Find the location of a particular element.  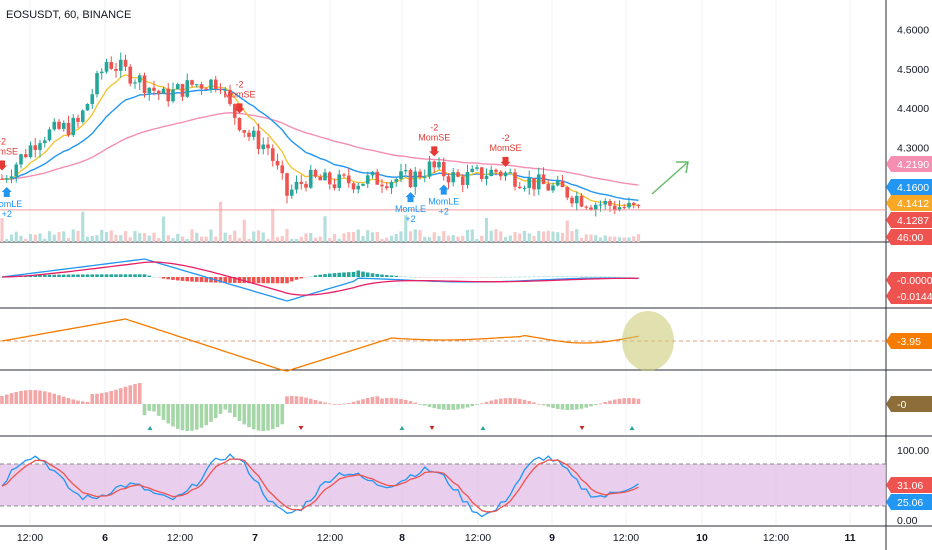

time-tick-label: 6 is located at coordinates (105, 538).